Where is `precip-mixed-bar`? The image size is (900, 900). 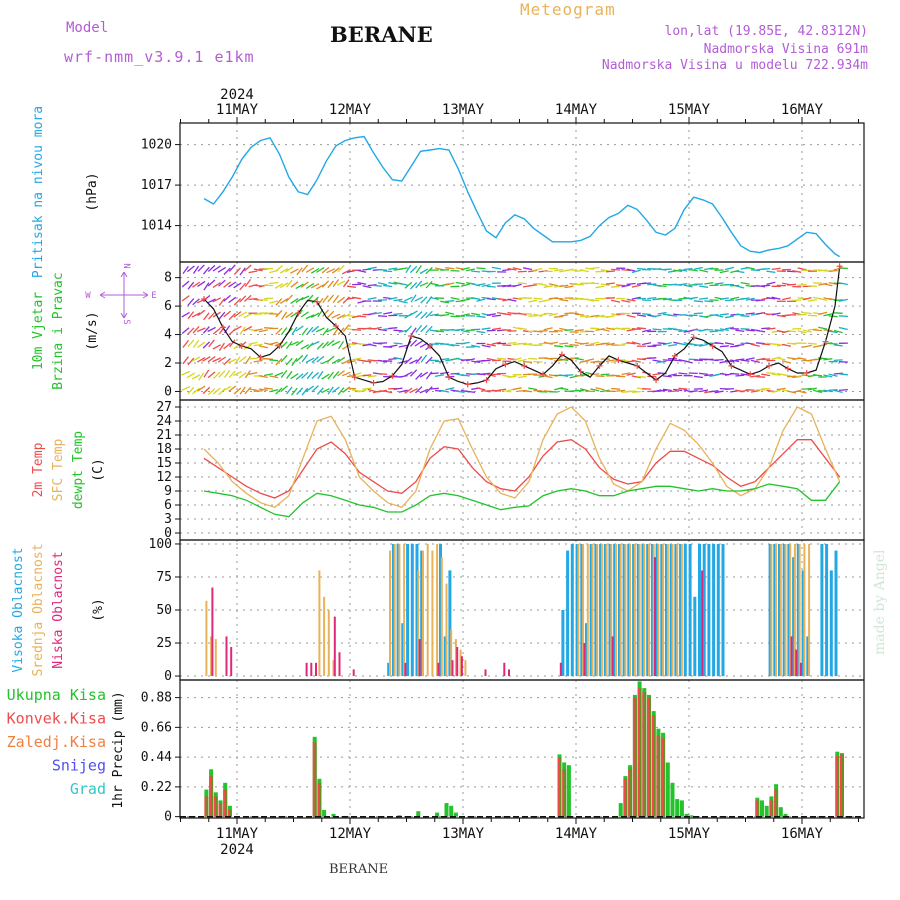 precip-mixed-bar is located at coordinates (226, 803).